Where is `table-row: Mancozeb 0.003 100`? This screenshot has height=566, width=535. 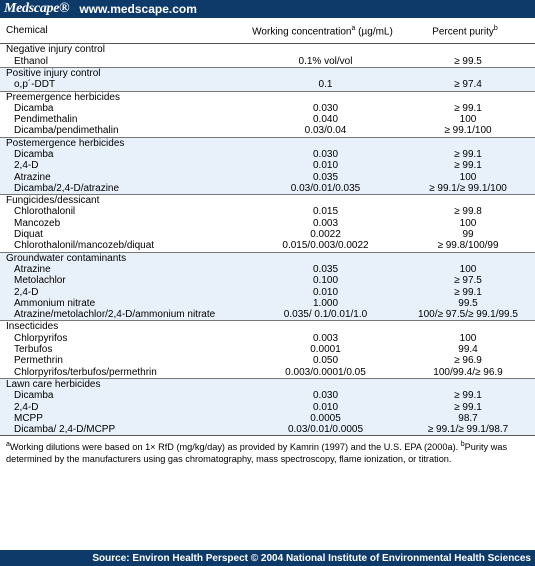
table-row: Mancozeb 0.003 100 is located at coordinates (267, 223).